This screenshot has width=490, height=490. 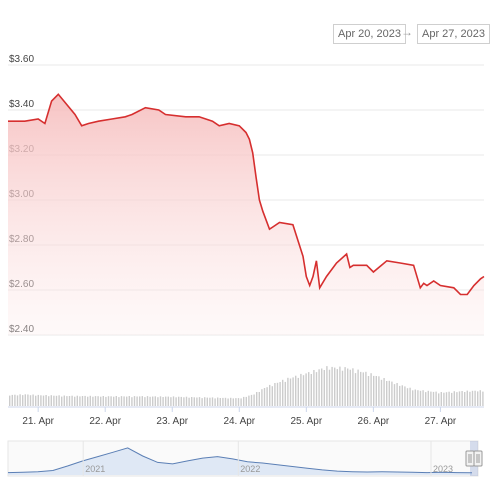 I want to click on x-tick-label: 27. Apr, so click(x=441, y=421).